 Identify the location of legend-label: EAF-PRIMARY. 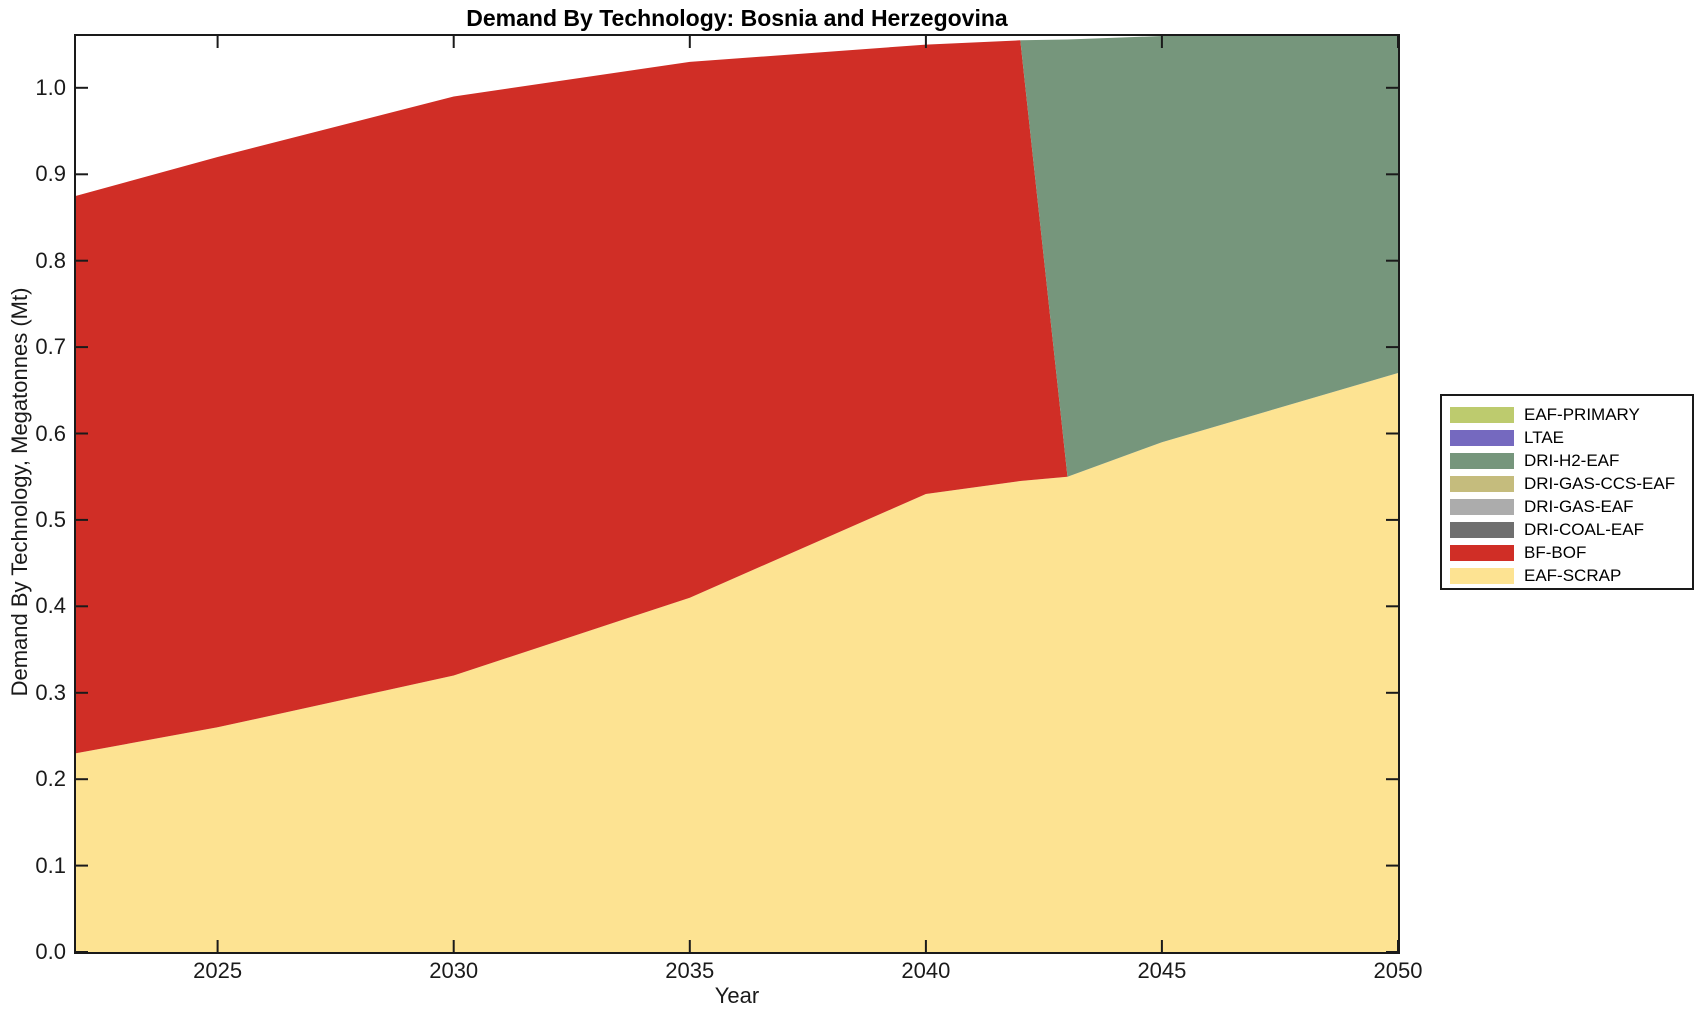
(1582, 414).